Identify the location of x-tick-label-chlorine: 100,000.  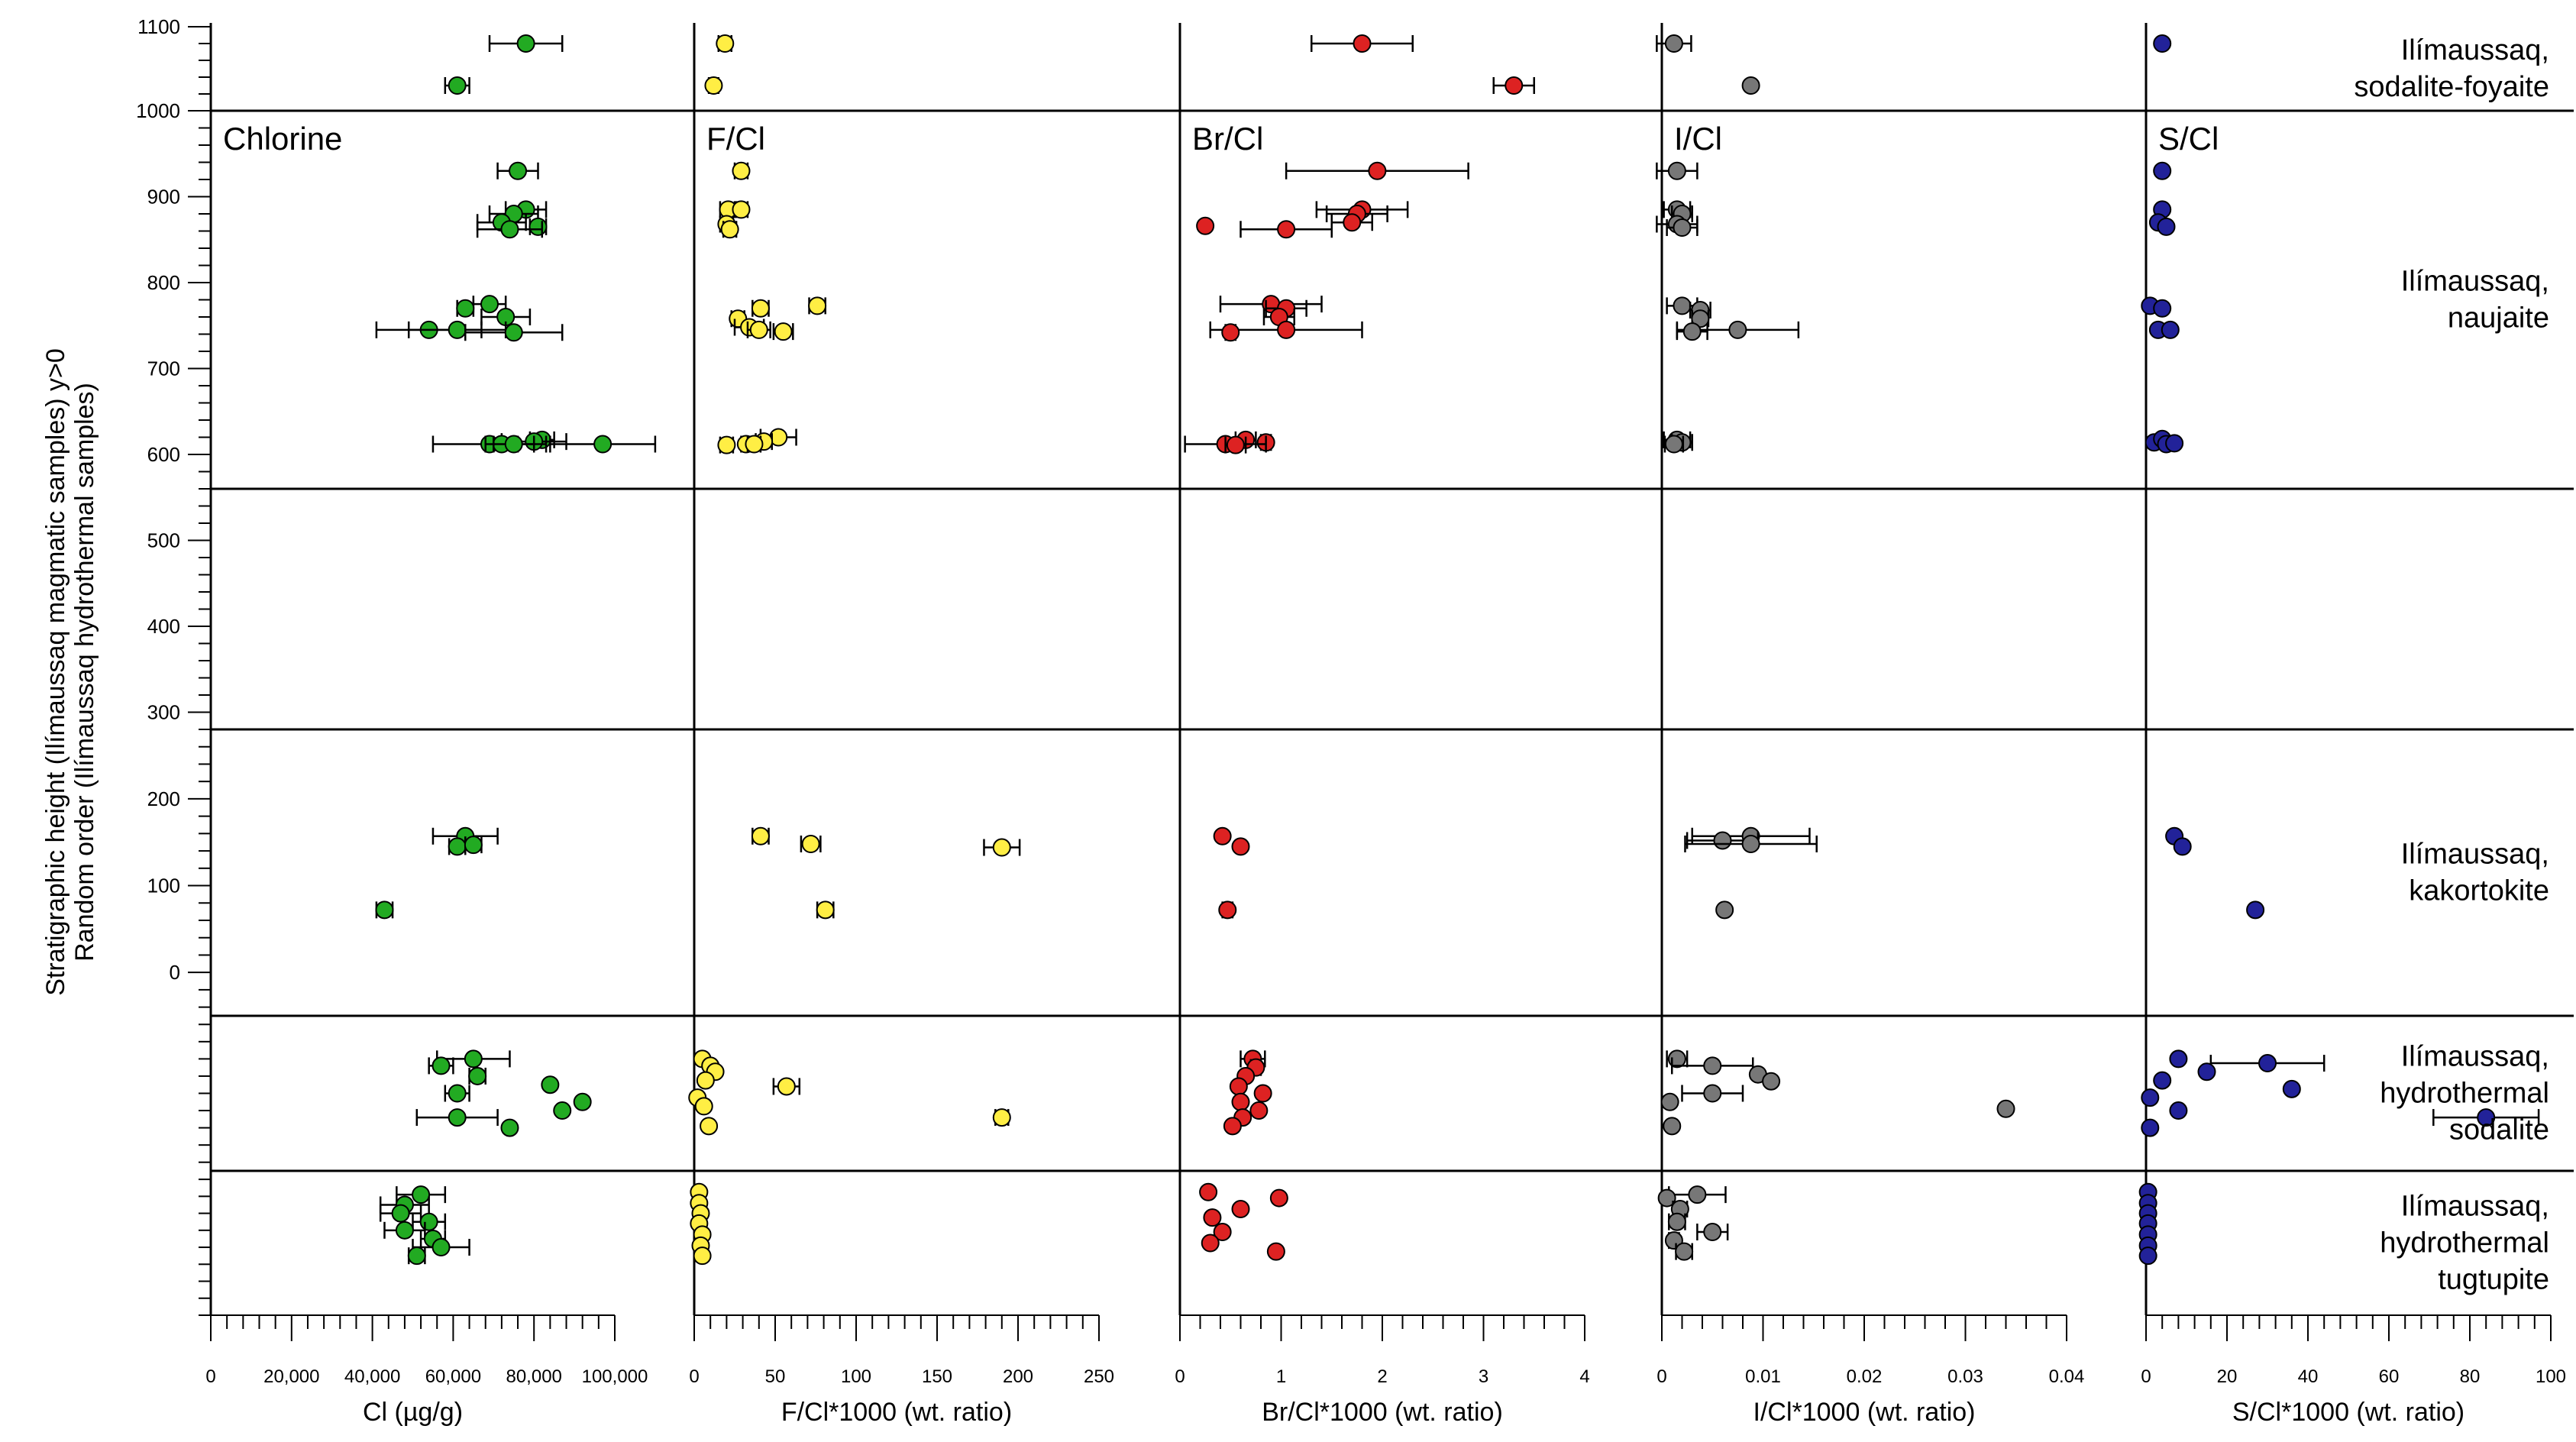
(615, 1377).